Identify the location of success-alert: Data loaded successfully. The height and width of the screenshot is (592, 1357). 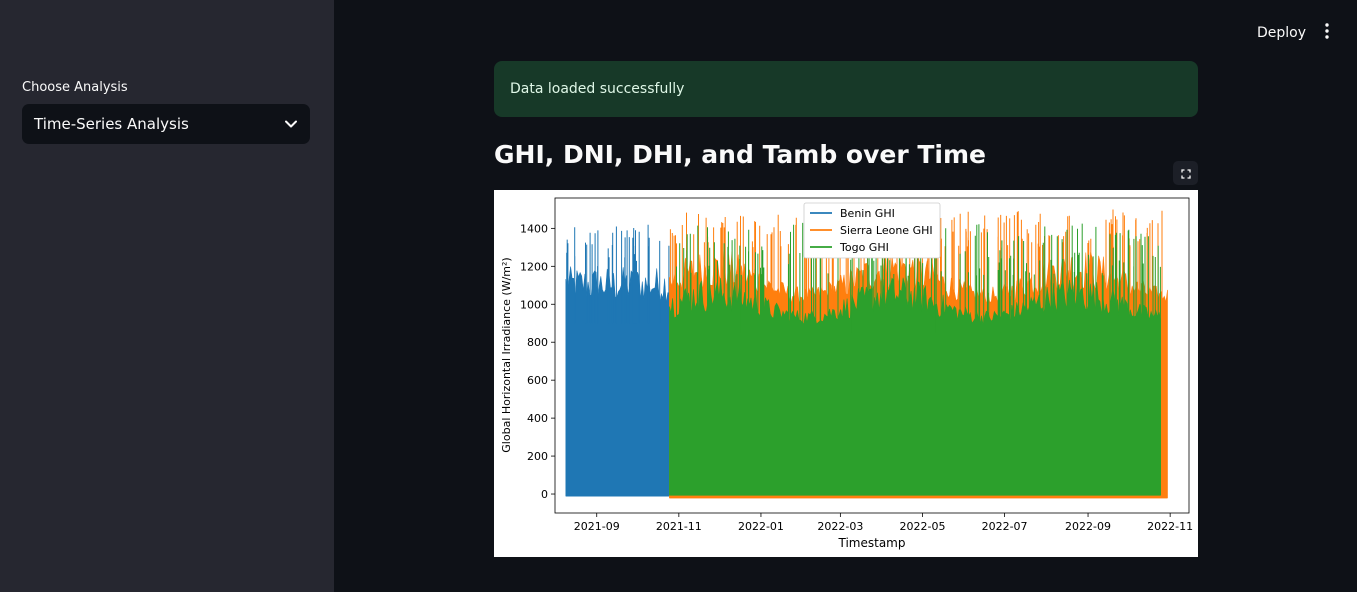
(846, 89).